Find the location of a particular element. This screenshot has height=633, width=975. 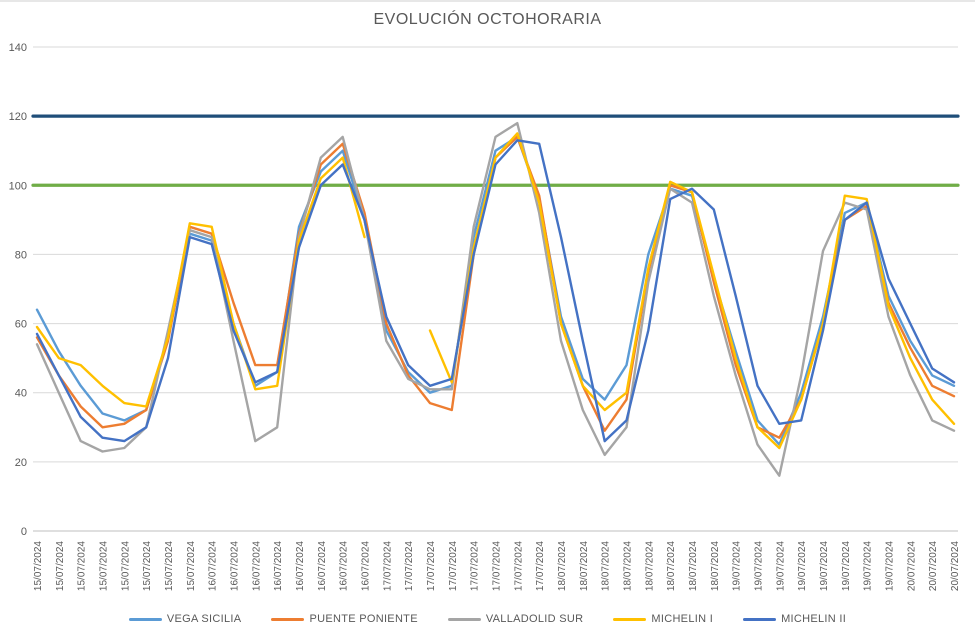

legend-item-puente-poniente: PUENTE PONIENTE is located at coordinates (344, 619).